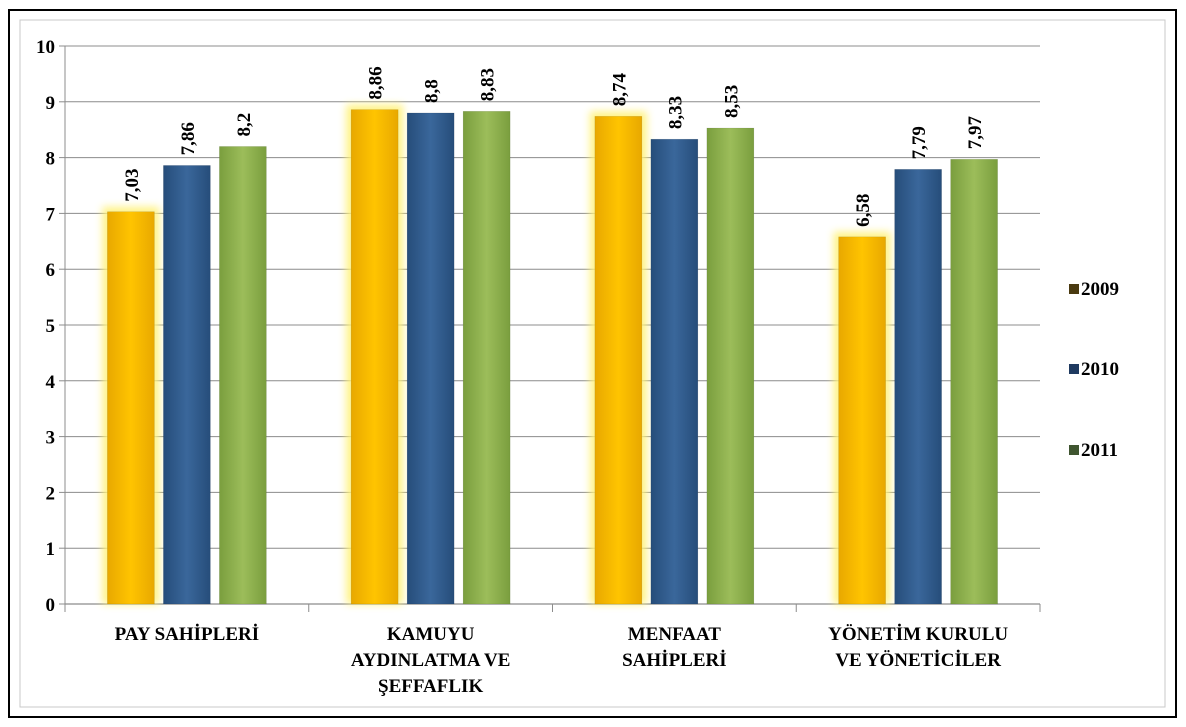  I want to click on data-label: 8,2, so click(244, 125).